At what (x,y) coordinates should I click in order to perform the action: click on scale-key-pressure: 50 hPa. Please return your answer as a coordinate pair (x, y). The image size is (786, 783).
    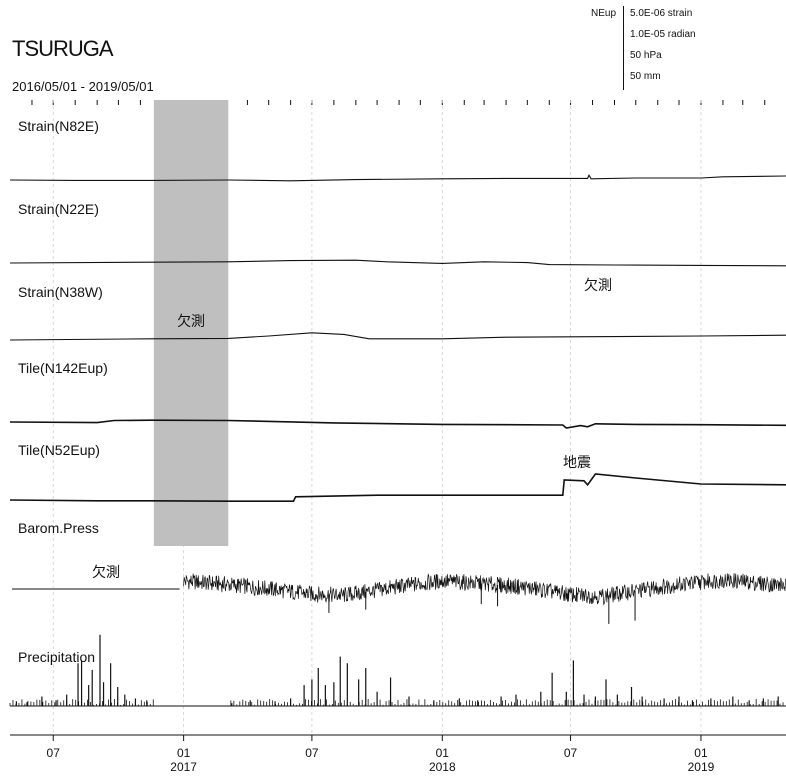
    Looking at the image, I should click on (646, 55).